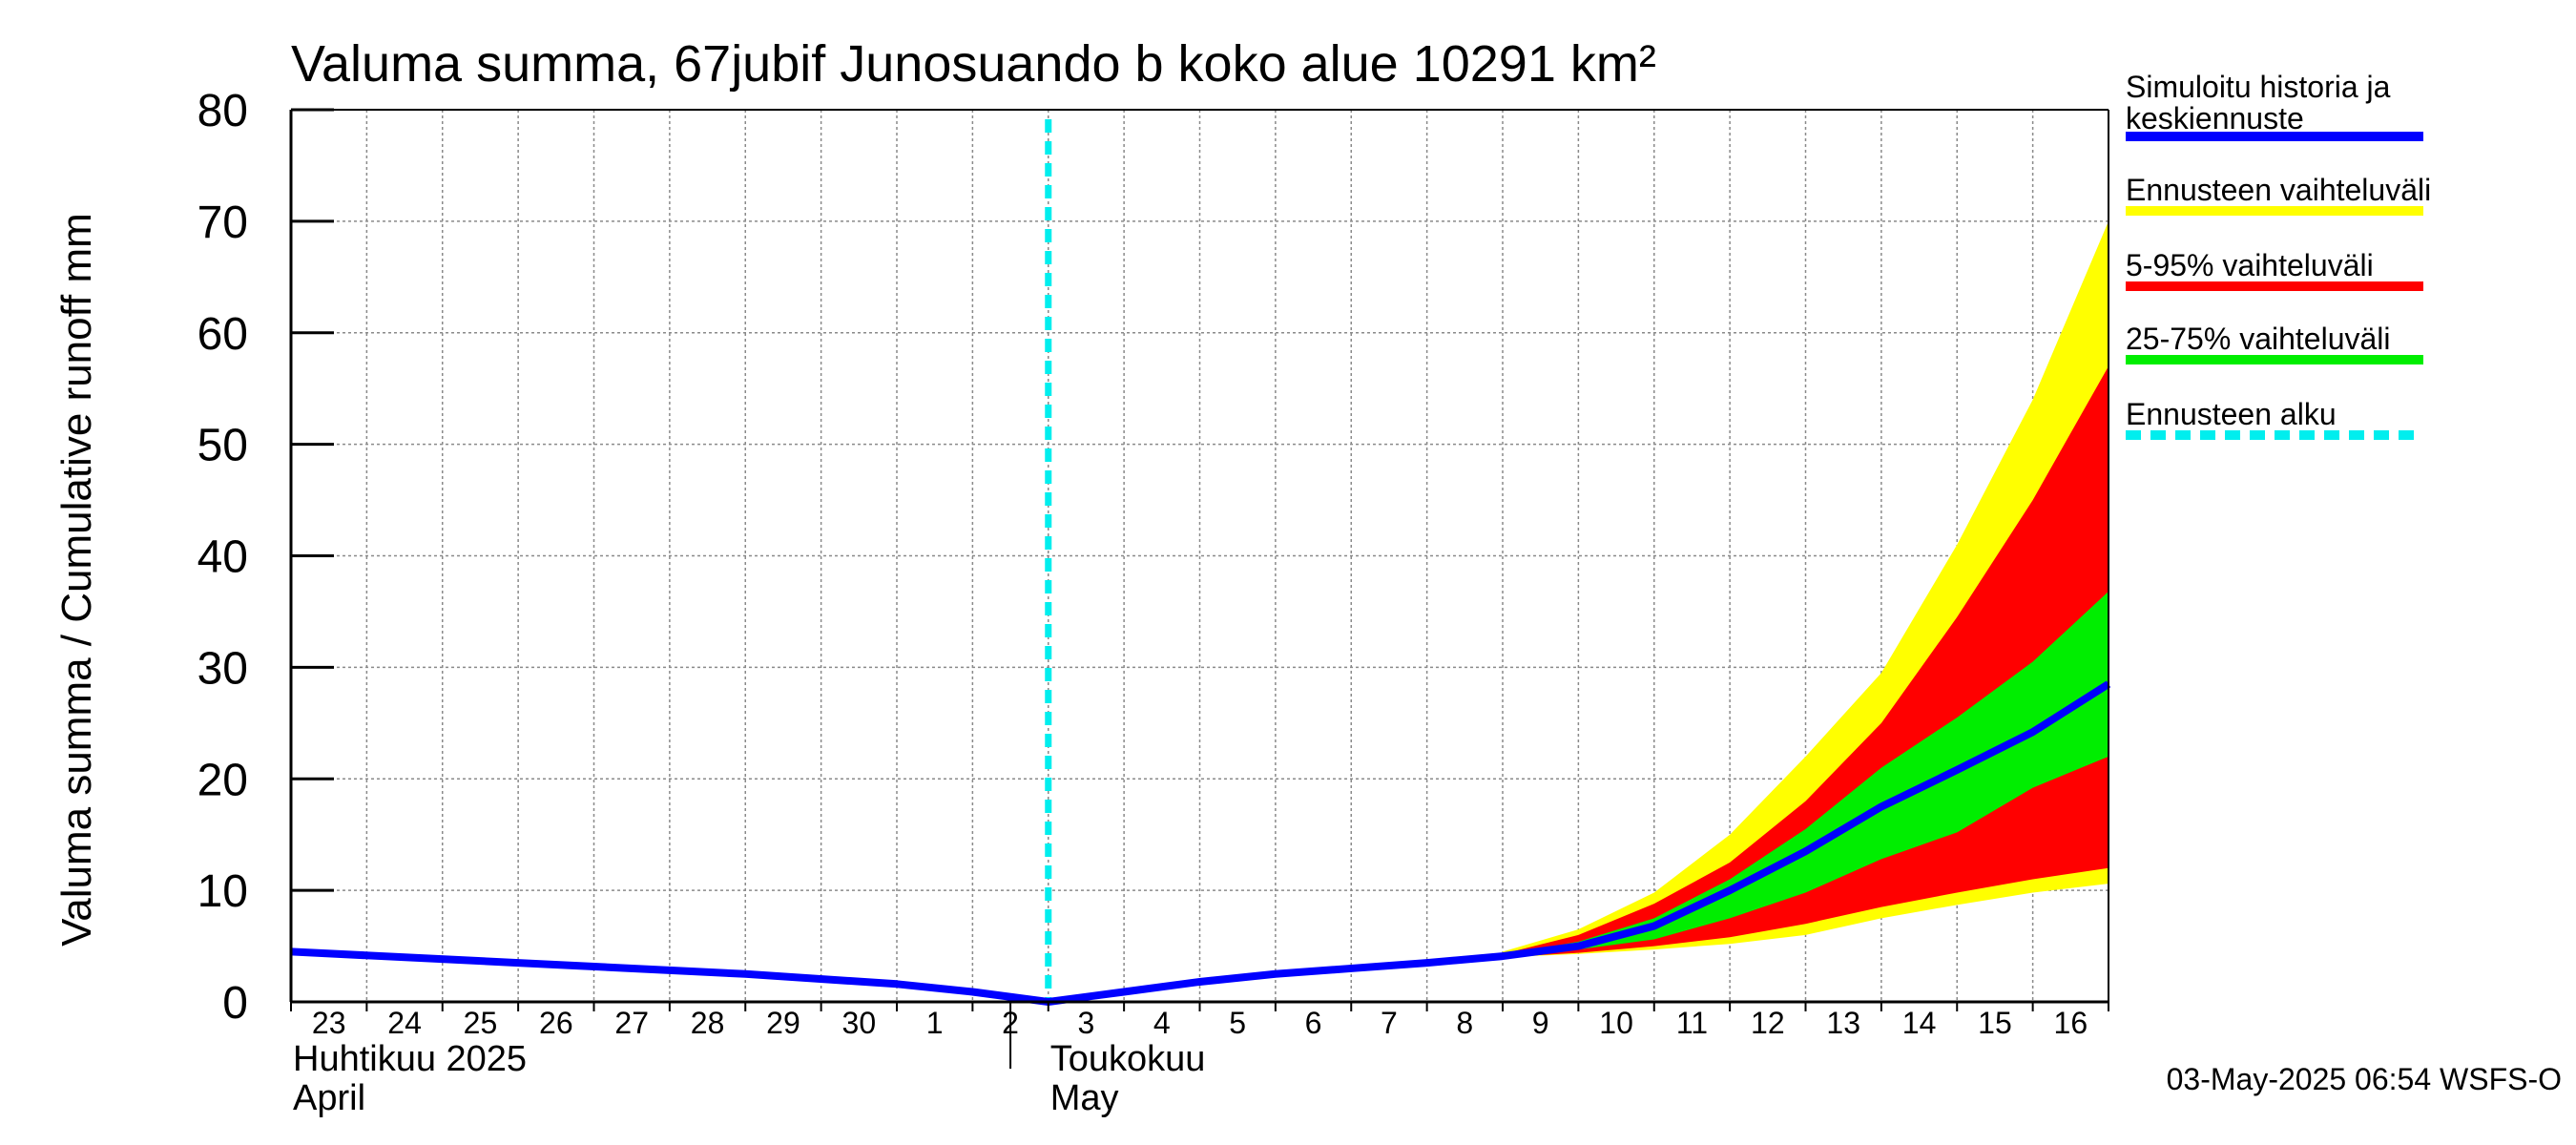 The image size is (2576, 1145). What do you see at coordinates (329, 1098) in the screenshot?
I see `month-label-en: April` at bounding box center [329, 1098].